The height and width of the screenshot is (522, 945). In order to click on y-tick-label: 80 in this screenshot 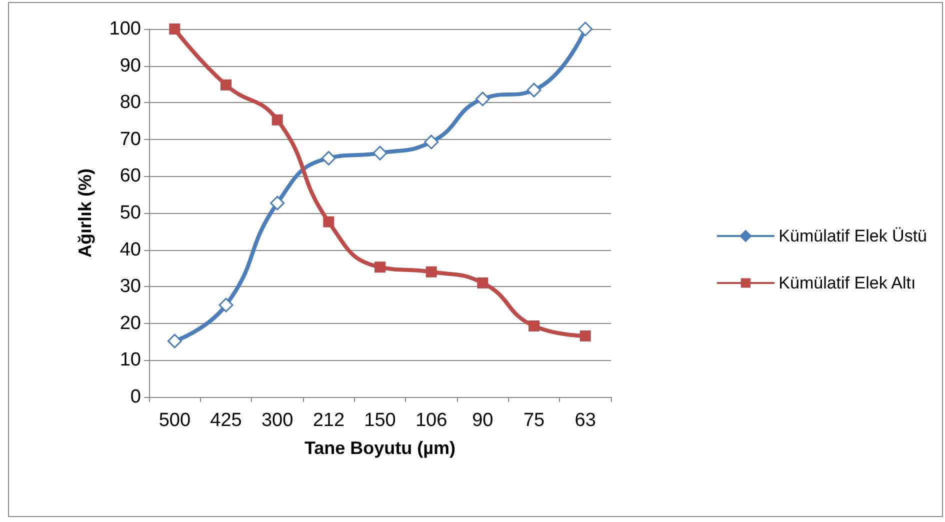, I will do `click(130, 103)`.